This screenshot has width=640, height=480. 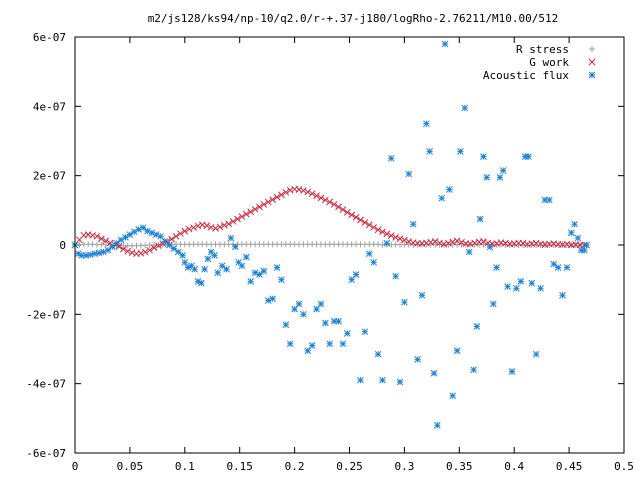 What do you see at coordinates (185, 466) in the screenshot?
I see `x-tick-label: 0.1` at bounding box center [185, 466].